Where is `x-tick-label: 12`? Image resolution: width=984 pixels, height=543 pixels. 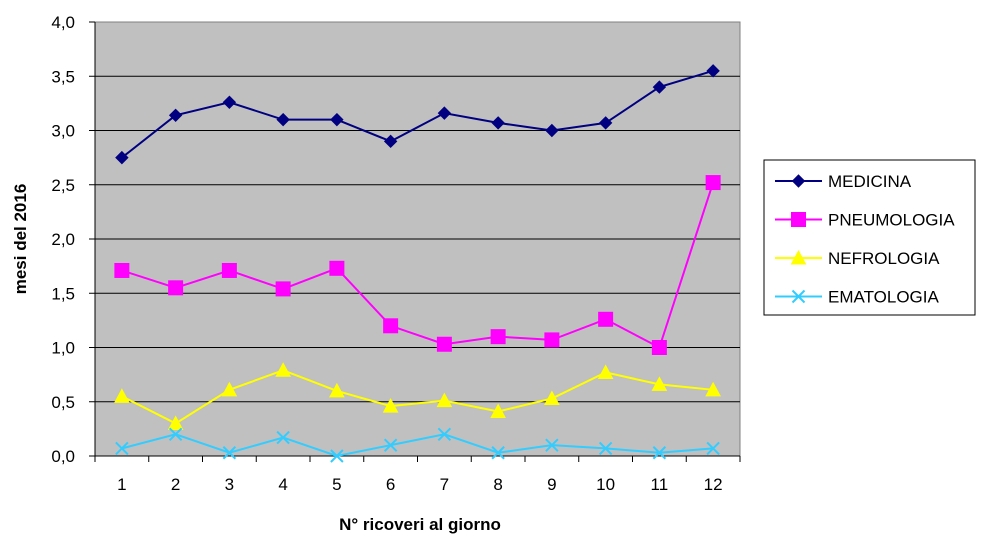 x-tick-label: 12 is located at coordinates (713, 484).